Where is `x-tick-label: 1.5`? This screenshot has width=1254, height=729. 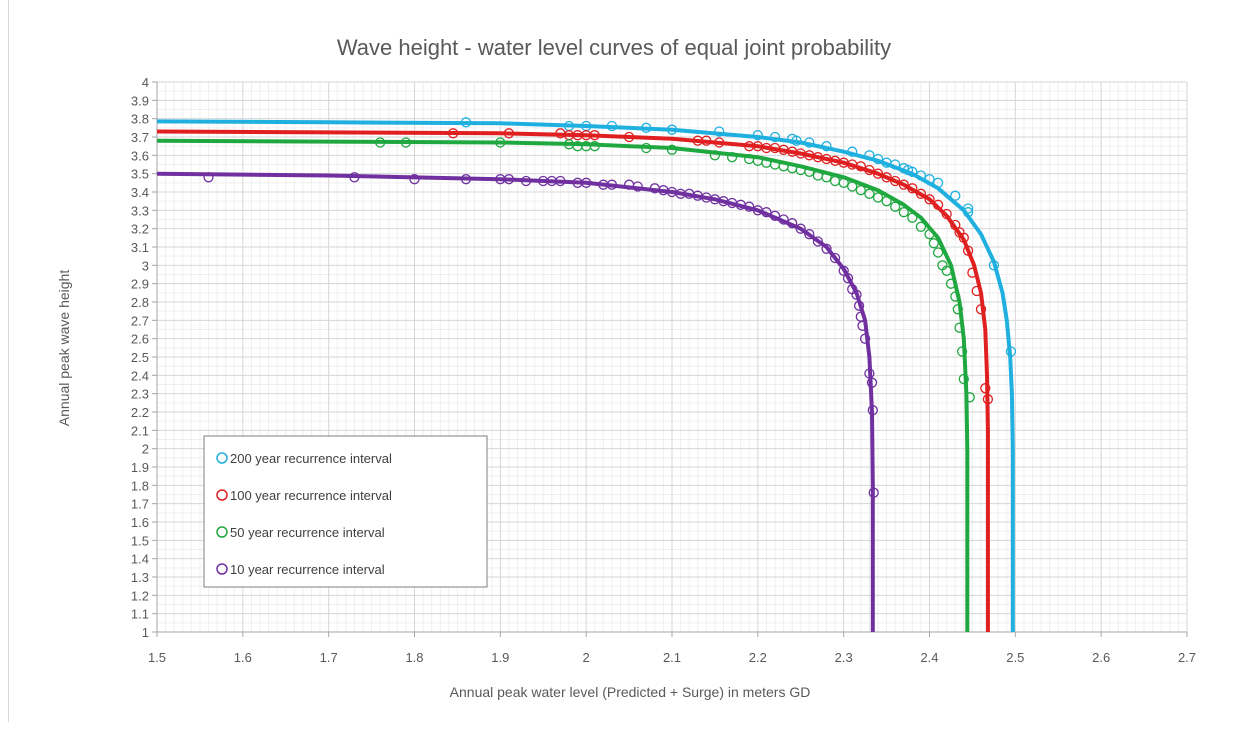 x-tick-label: 1.5 is located at coordinates (157, 657).